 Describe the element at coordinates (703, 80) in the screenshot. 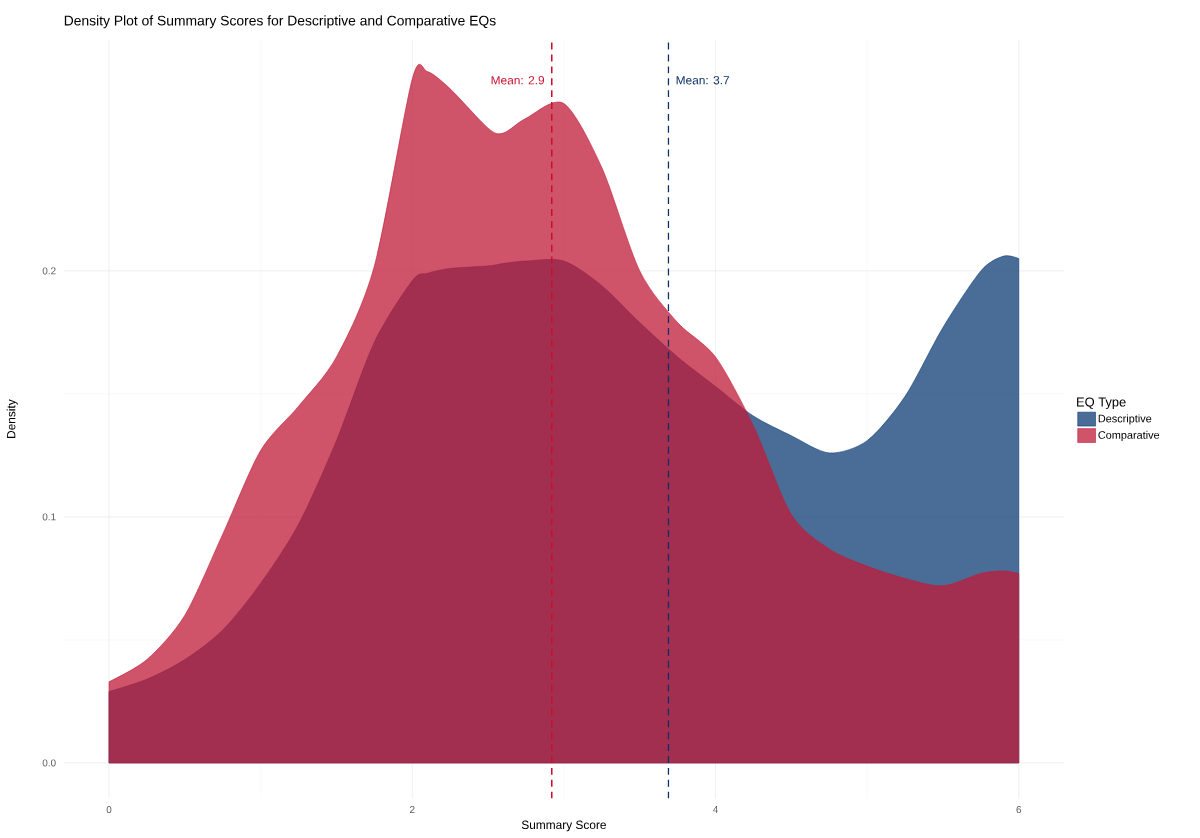

I see `ref-line-label: Mean: 3.7` at that location.